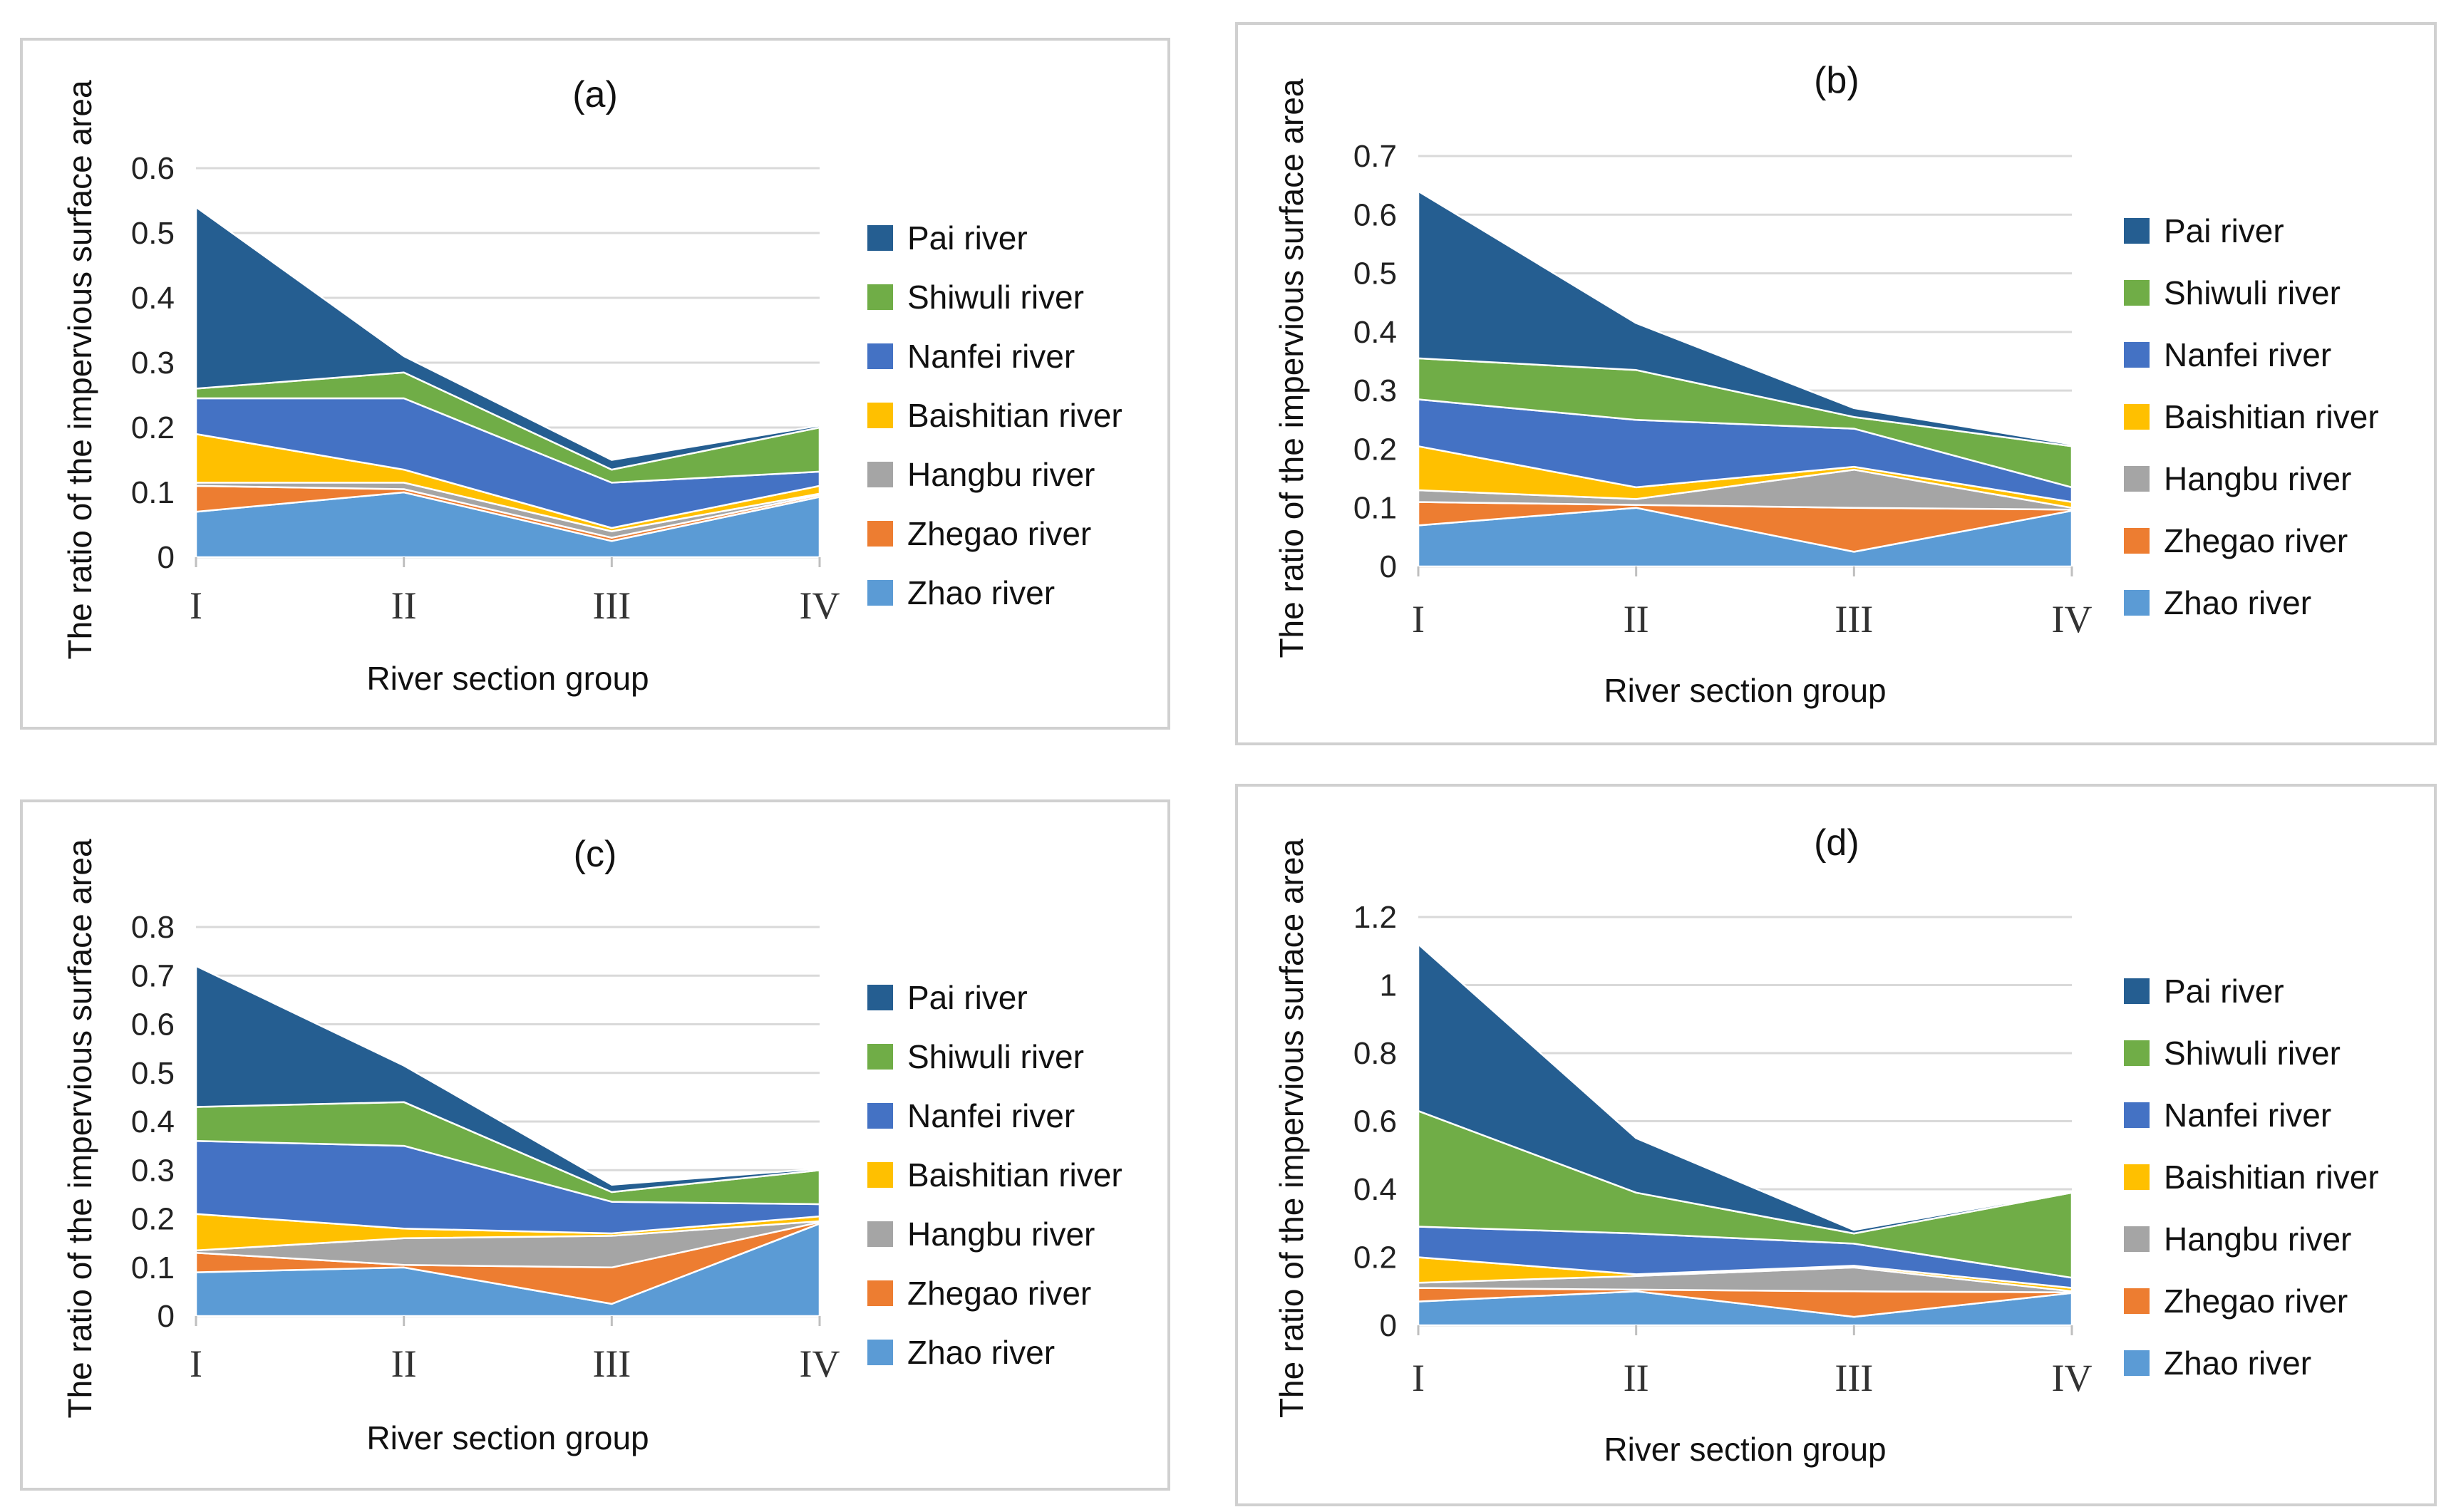  What do you see at coordinates (595, 854) in the screenshot?
I see `chart-title: (c)` at bounding box center [595, 854].